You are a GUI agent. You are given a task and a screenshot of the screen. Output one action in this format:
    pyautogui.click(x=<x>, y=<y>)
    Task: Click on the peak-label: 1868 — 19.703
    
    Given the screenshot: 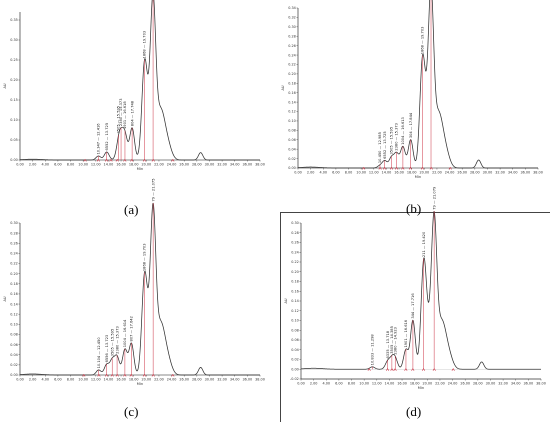 What is the action you would take?
    pyautogui.click(x=423, y=41)
    